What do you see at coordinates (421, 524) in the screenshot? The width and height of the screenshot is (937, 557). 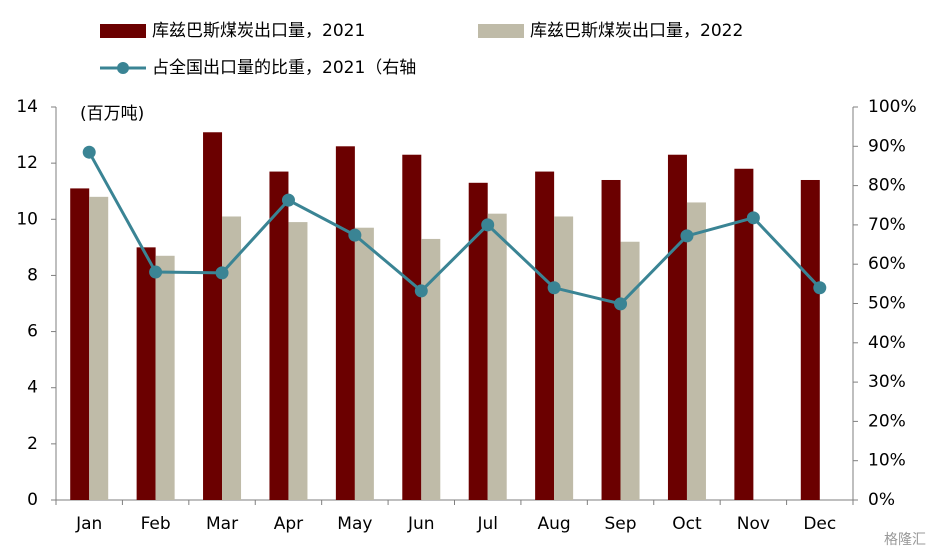 I see `x-tick-label: Jun` at bounding box center [421, 524].